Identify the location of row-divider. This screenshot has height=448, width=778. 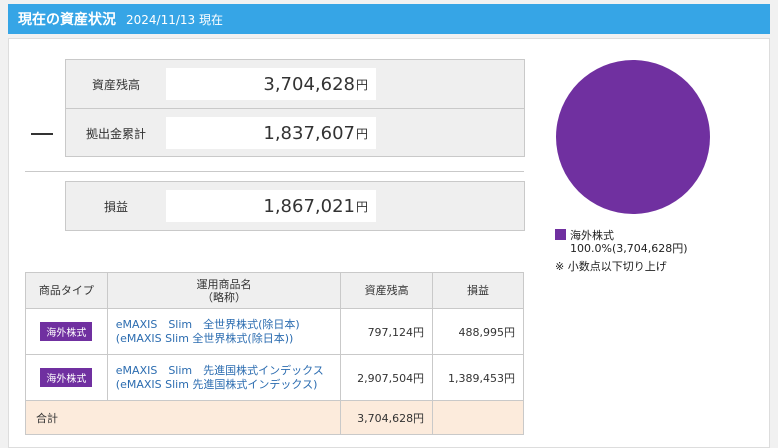
(295, 108).